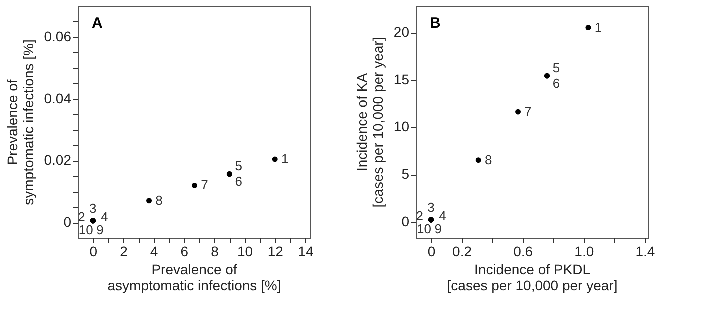 This screenshot has height=328, width=721. I want to click on x-tick-label: 0.2, so click(462, 252).